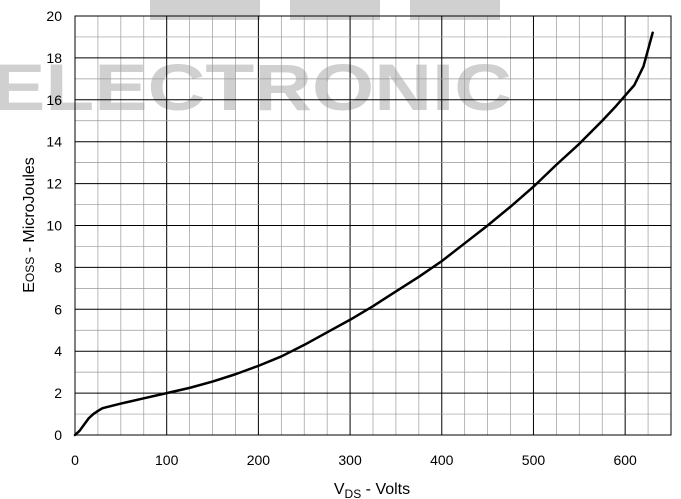 This screenshot has width=681, height=499. I want to click on x-tick-label: 500, so click(534, 460).